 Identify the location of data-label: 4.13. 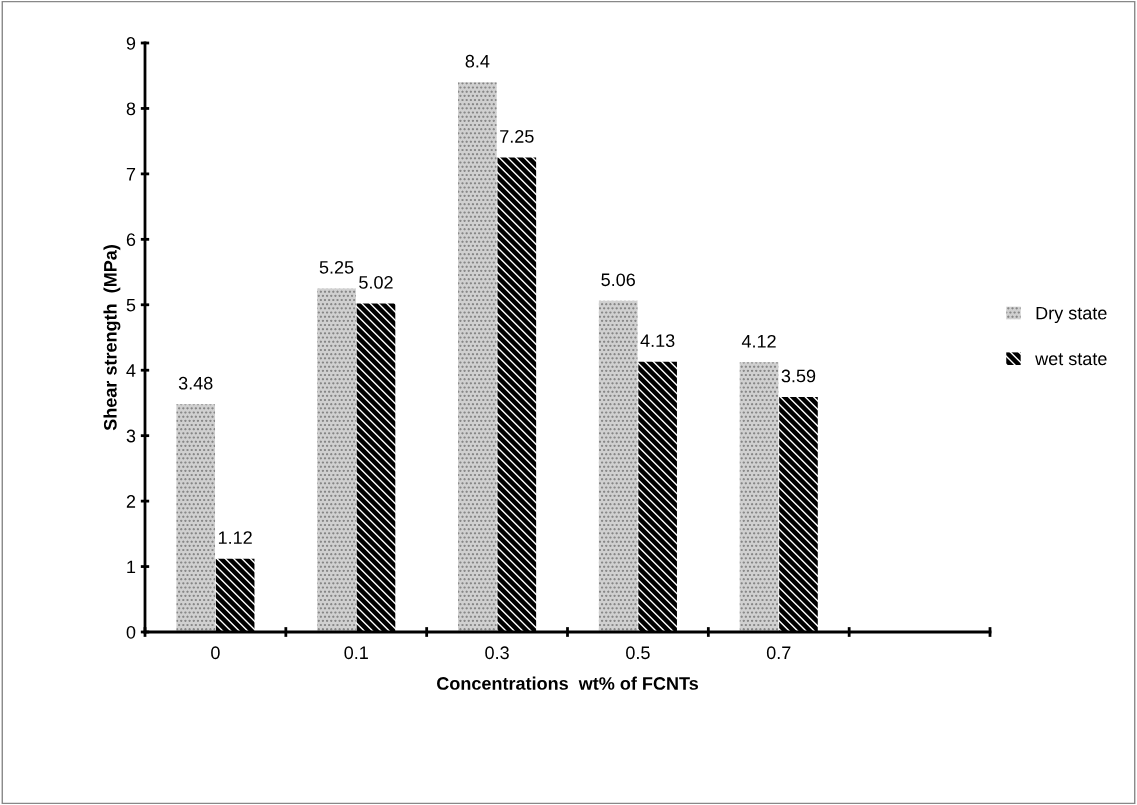
(657, 341).